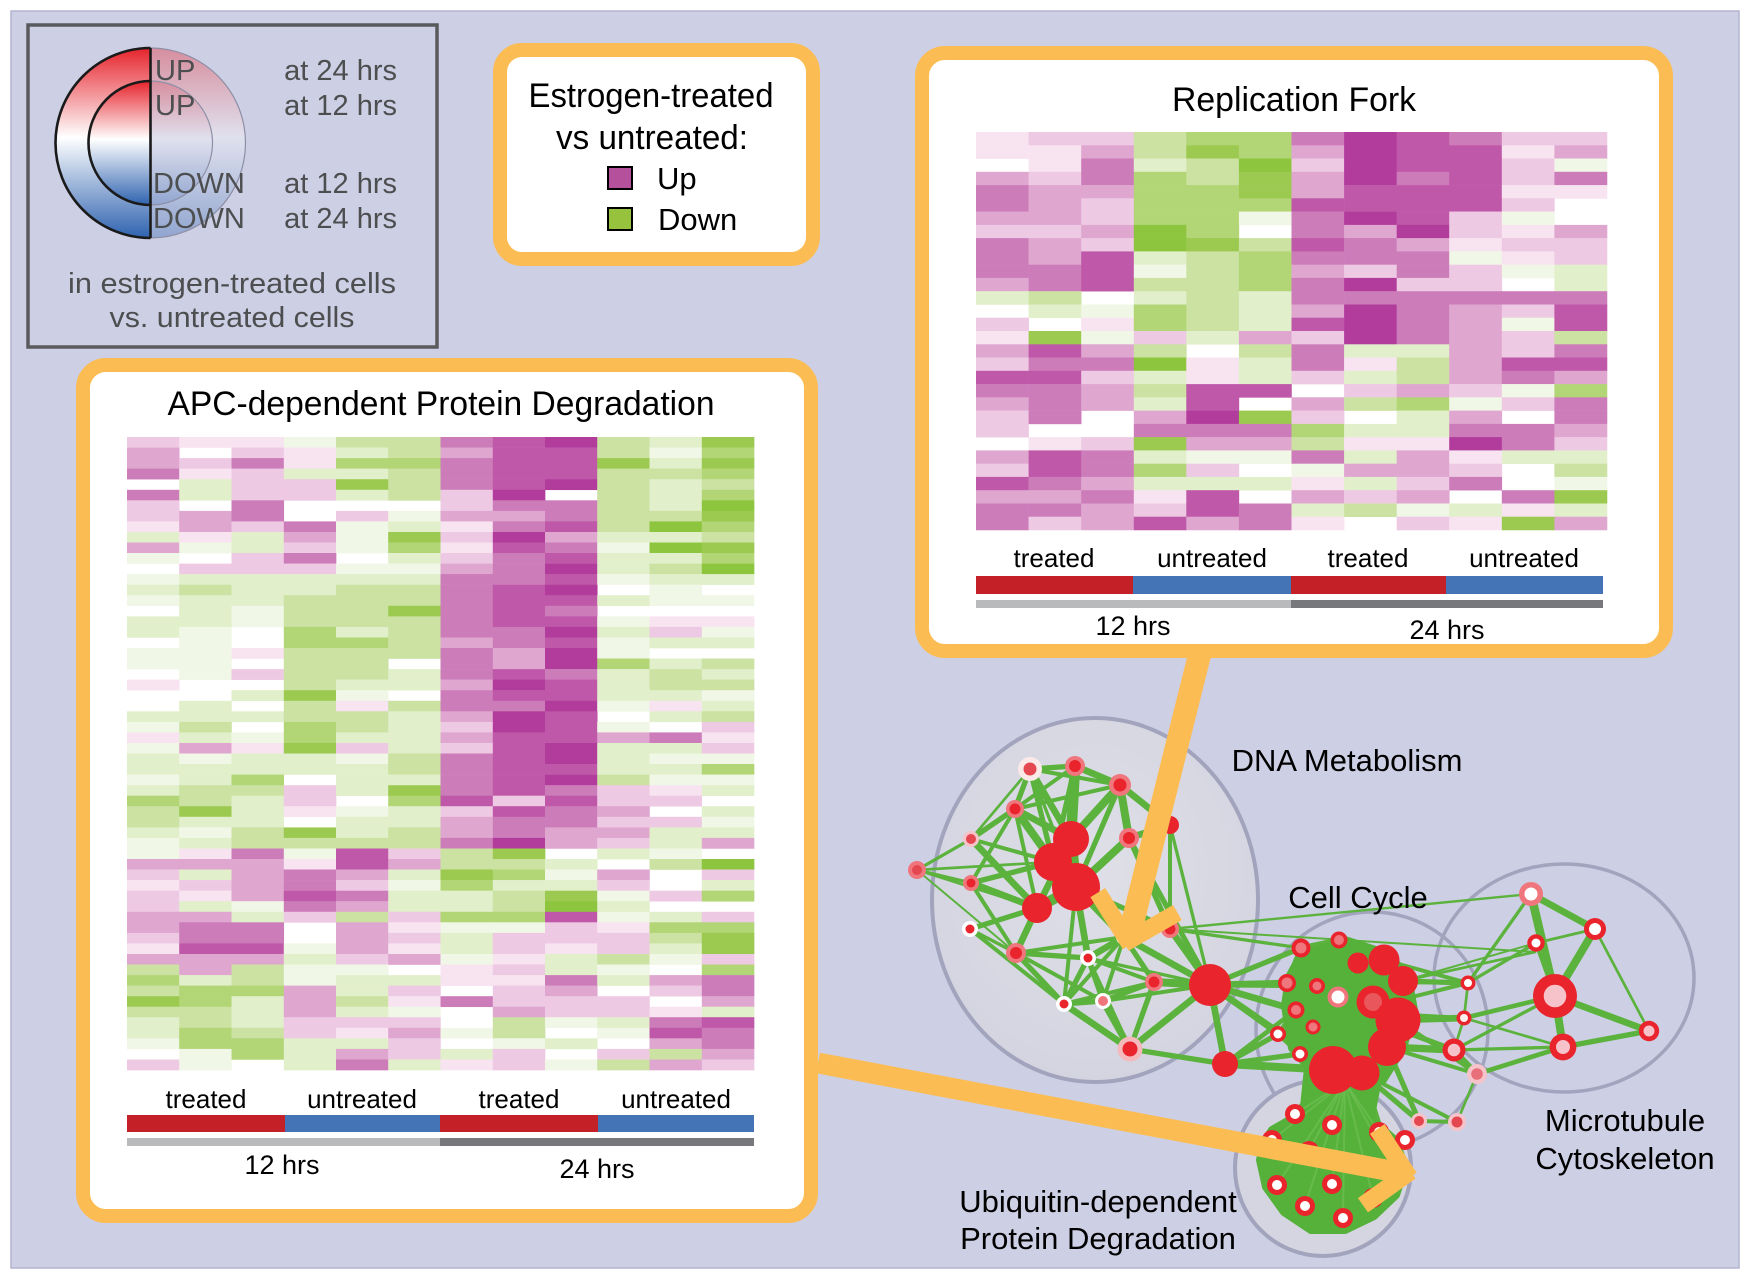  What do you see at coordinates (697, 219) in the screenshot?
I see `svg-text: Down` at bounding box center [697, 219].